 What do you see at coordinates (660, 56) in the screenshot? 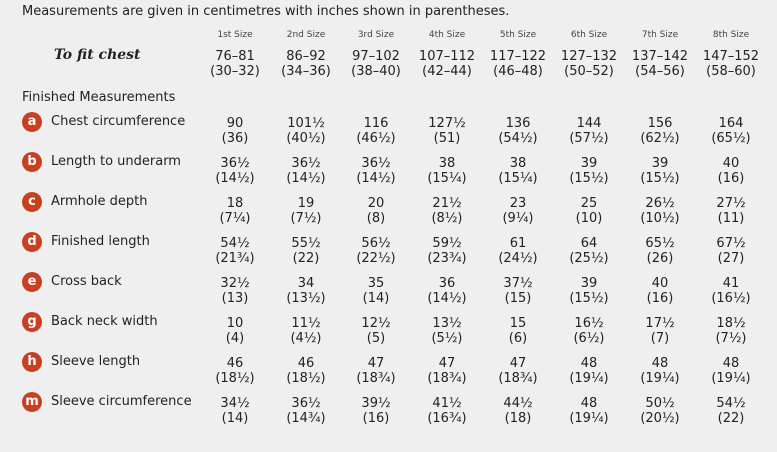
I see `cm-value: 137–142` at bounding box center [660, 56].